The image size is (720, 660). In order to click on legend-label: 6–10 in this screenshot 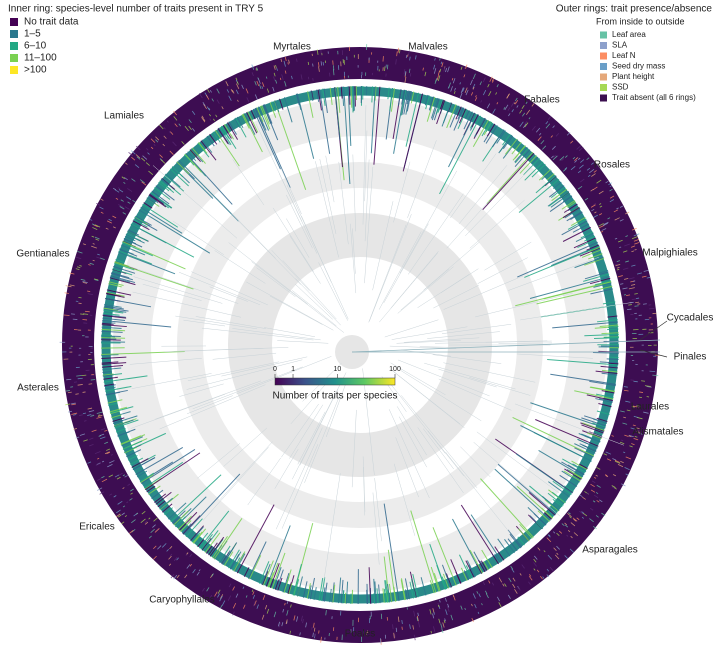, I will do `click(35, 46)`.